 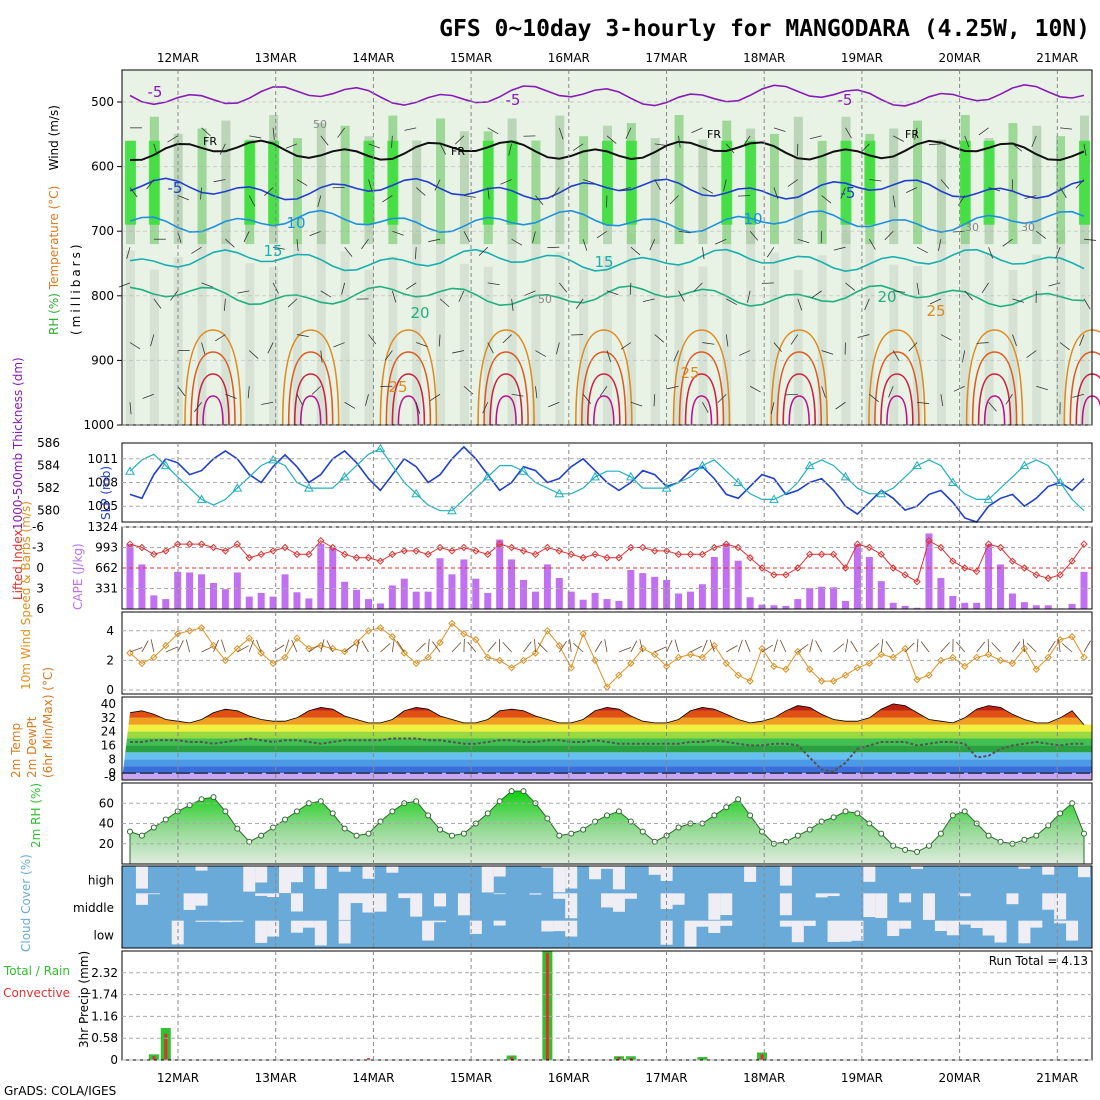 I want to click on temp-ylabel: 2m DewPt, so click(x=32, y=747).